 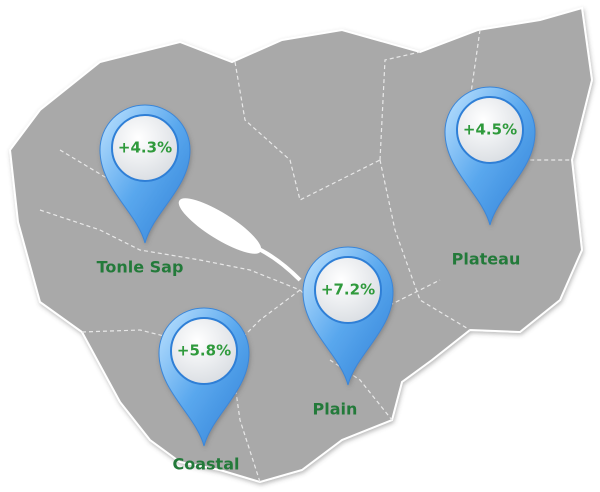 What do you see at coordinates (486, 259) in the screenshot?
I see `region-label: Plateau` at bounding box center [486, 259].